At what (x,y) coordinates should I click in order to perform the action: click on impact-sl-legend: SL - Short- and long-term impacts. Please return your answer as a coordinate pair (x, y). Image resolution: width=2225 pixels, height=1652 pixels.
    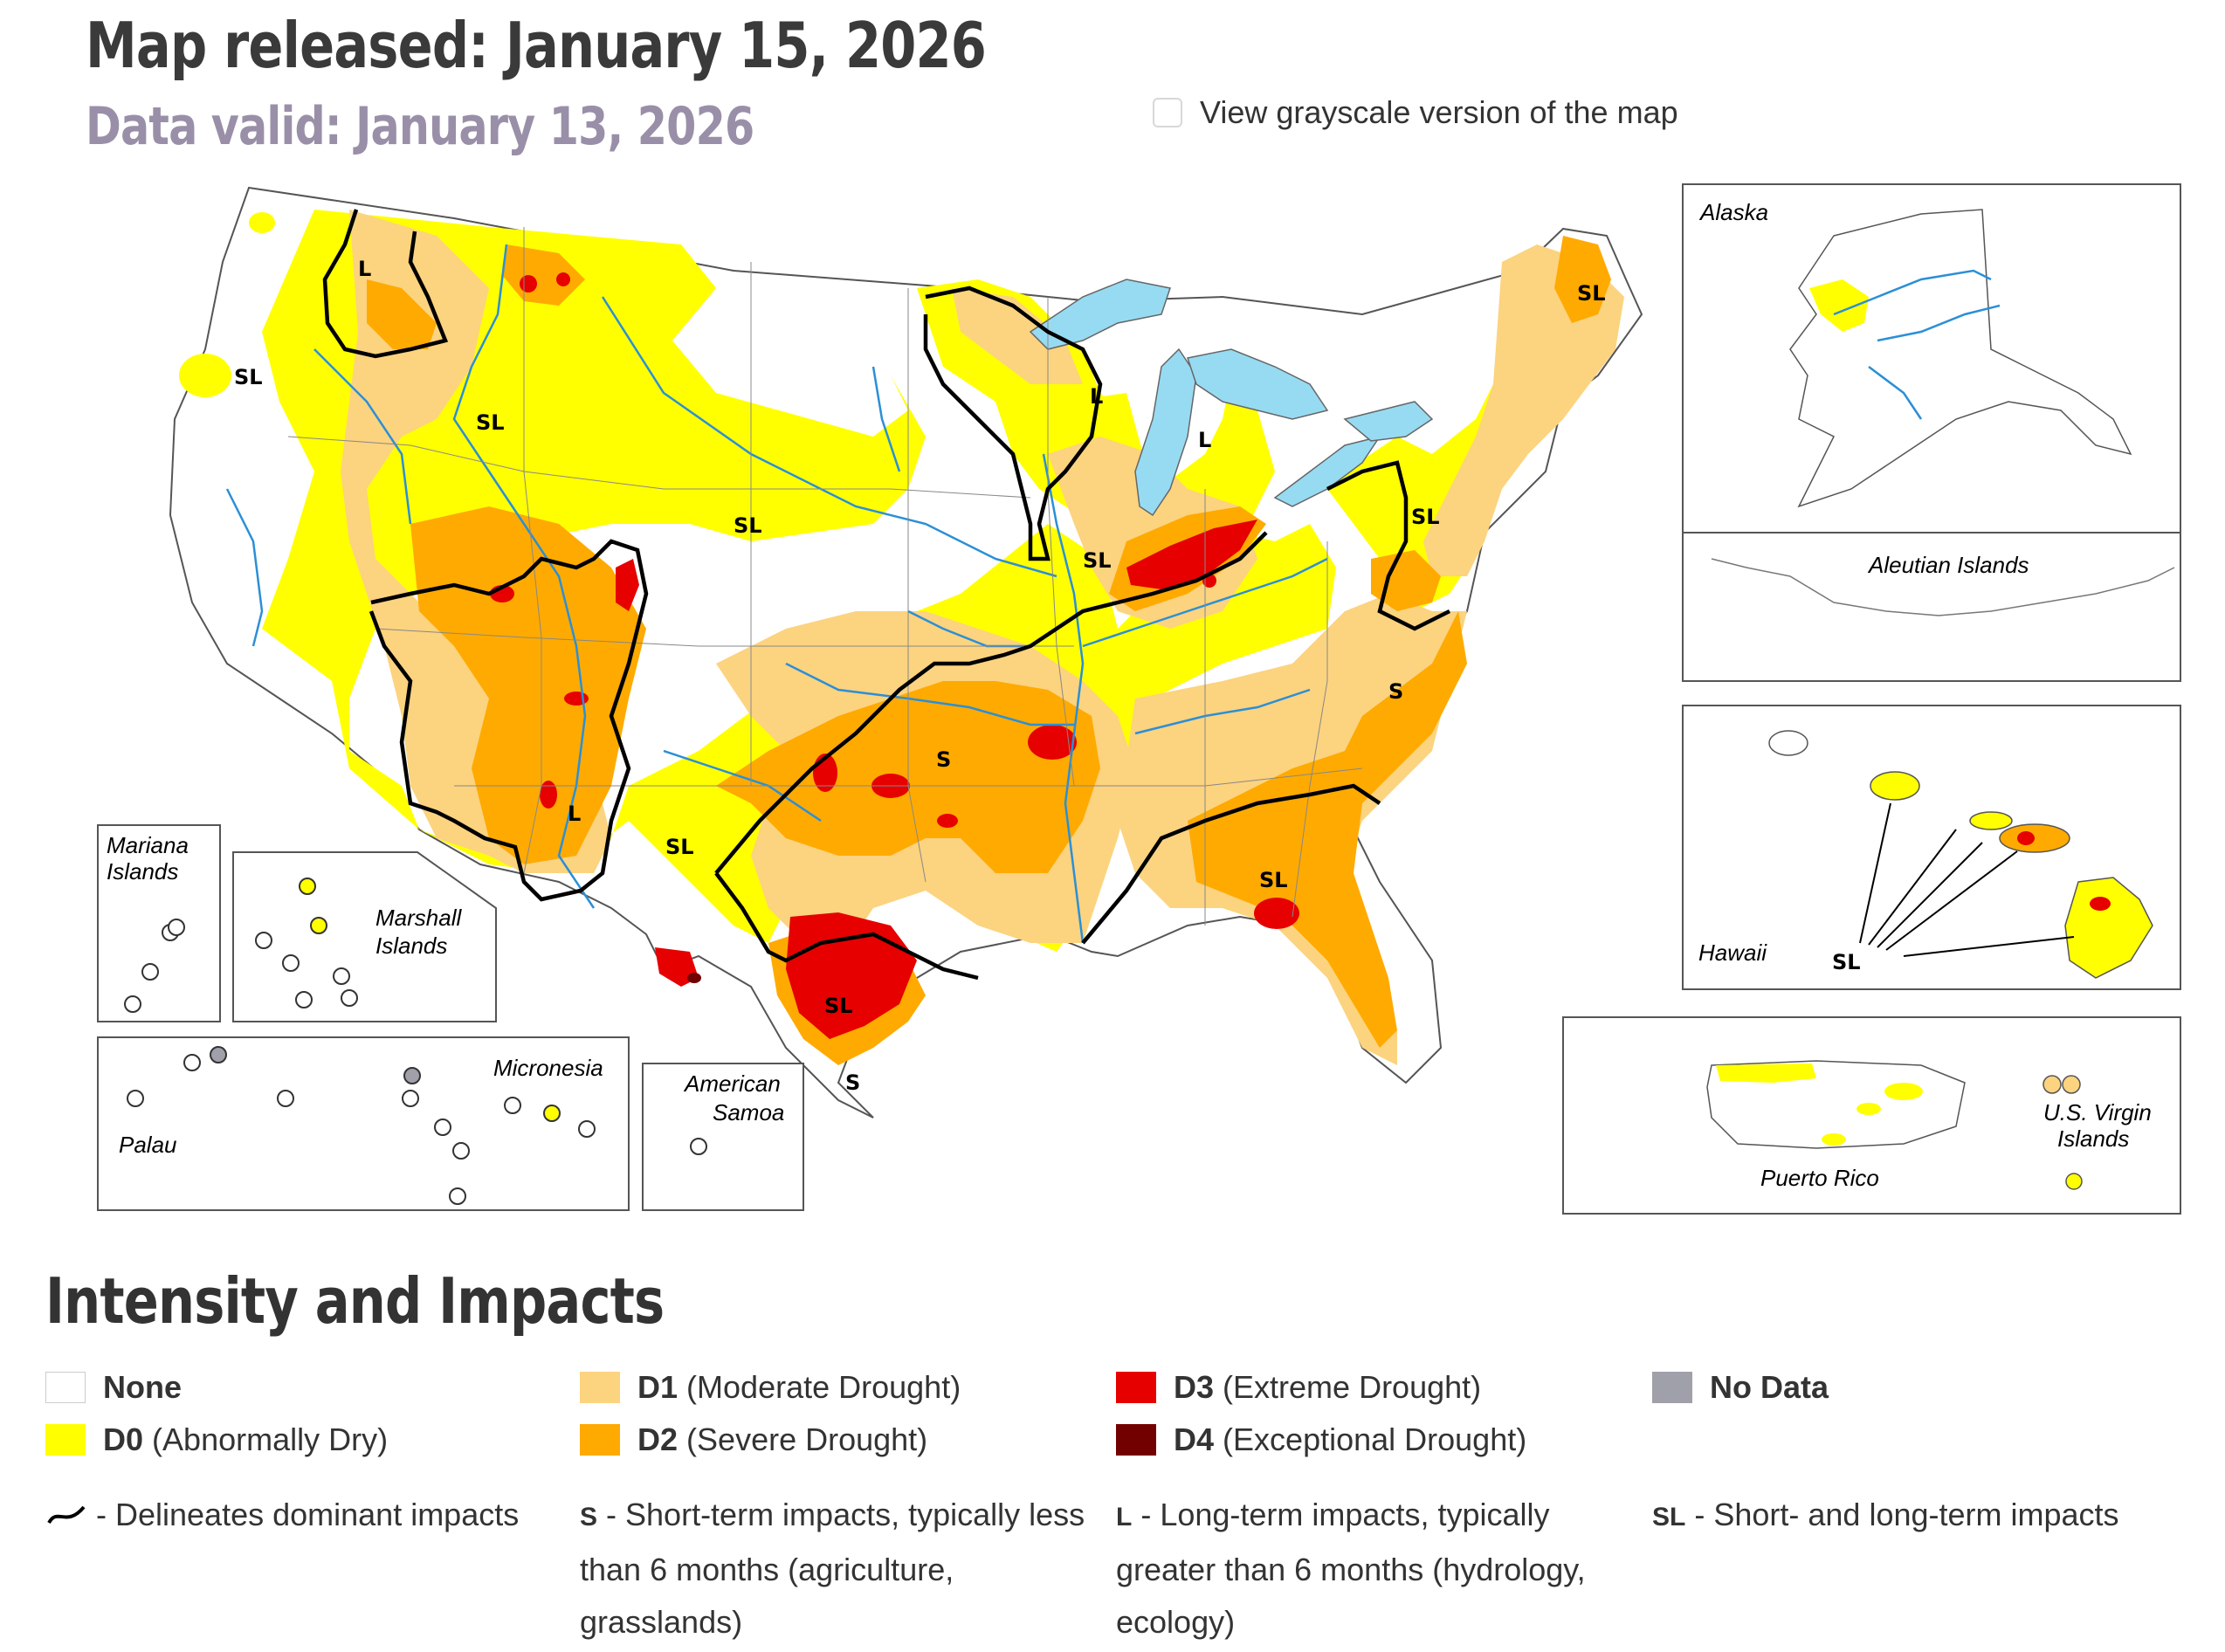
    Looking at the image, I should click on (1885, 1516).